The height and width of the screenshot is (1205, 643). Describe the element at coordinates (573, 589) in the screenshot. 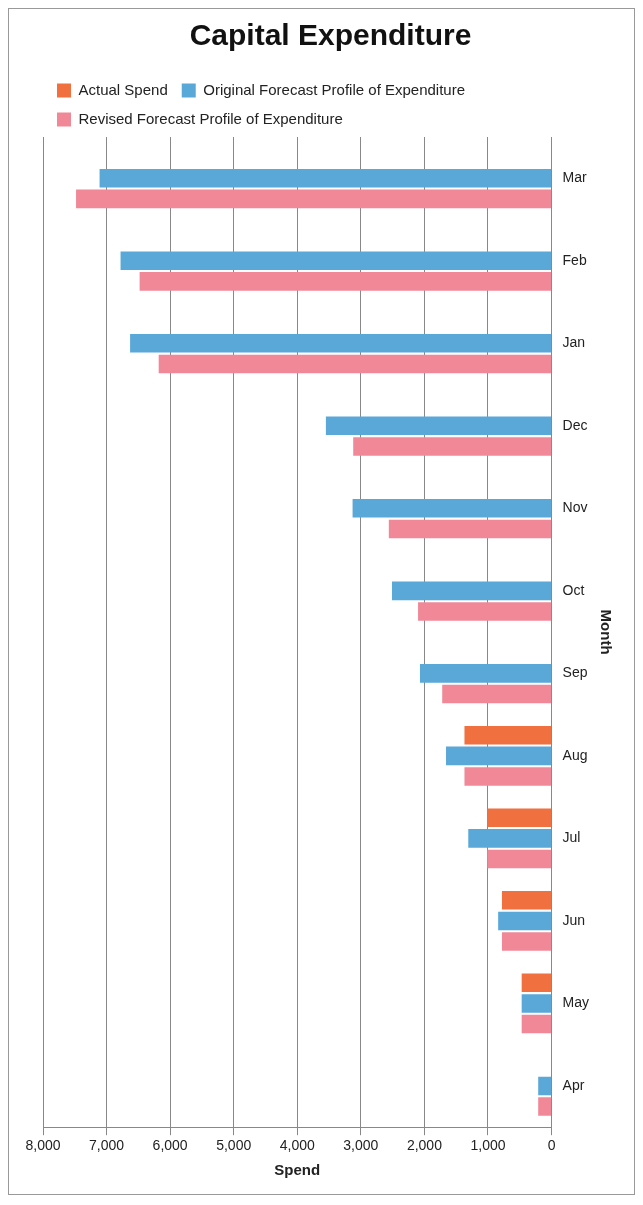

I see `y-tick-label: Oct` at that location.